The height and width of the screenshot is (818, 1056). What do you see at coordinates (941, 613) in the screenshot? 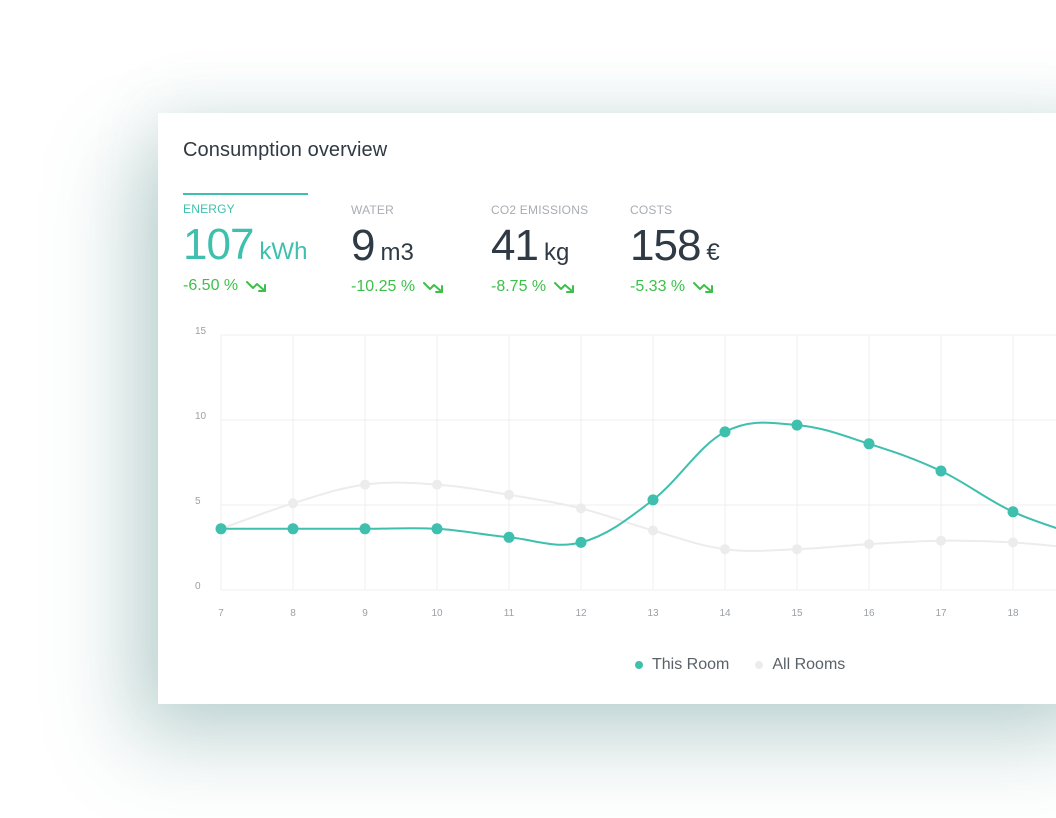
I see `x-tick-label: 17` at bounding box center [941, 613].